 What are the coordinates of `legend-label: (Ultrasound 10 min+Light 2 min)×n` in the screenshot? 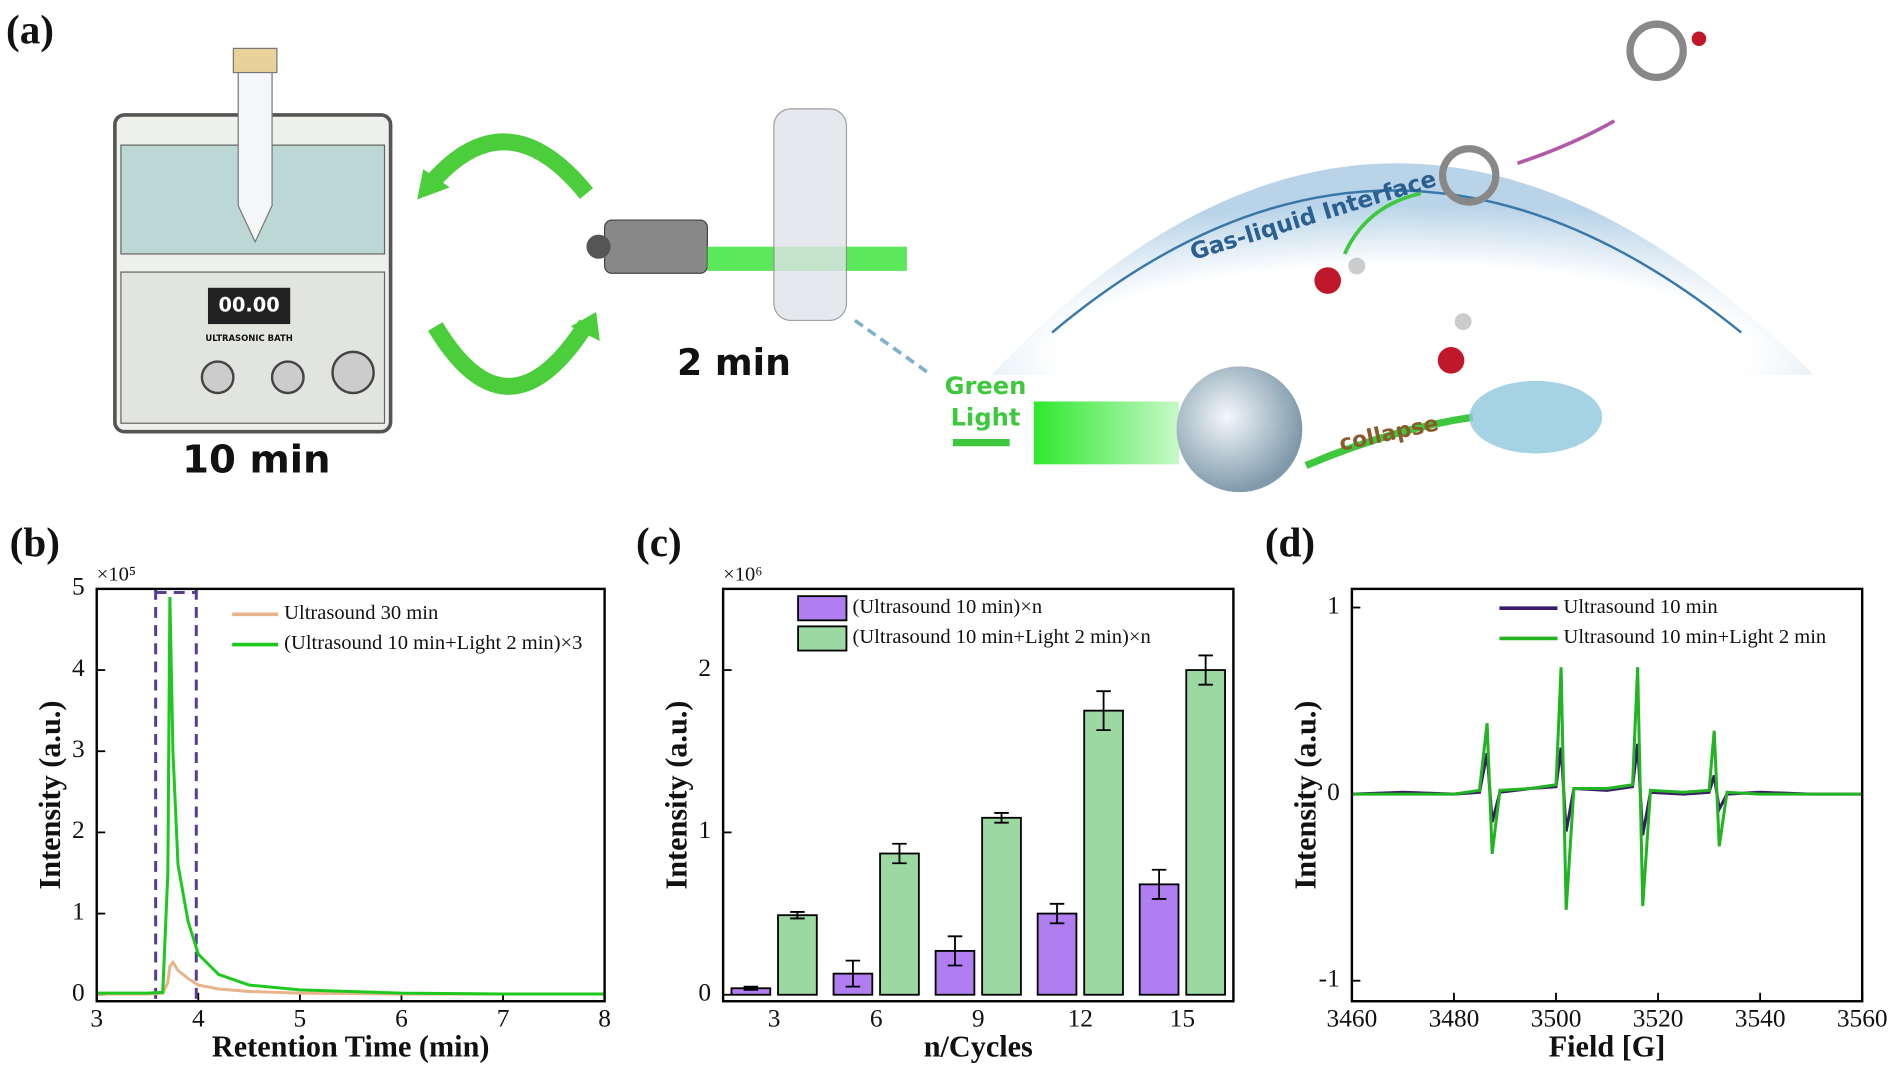 It's located at (1001, 637).